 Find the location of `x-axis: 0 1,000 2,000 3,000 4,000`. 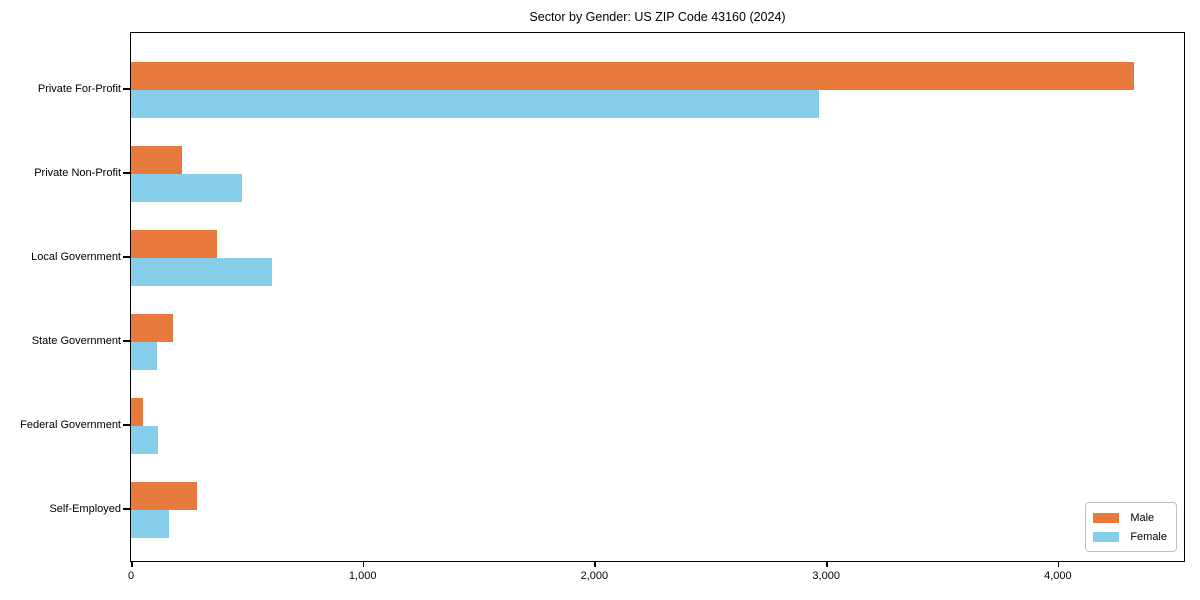

x-axis: 0 1,000 2,000 3,000 4,000 is located at coordinates (655, 577).